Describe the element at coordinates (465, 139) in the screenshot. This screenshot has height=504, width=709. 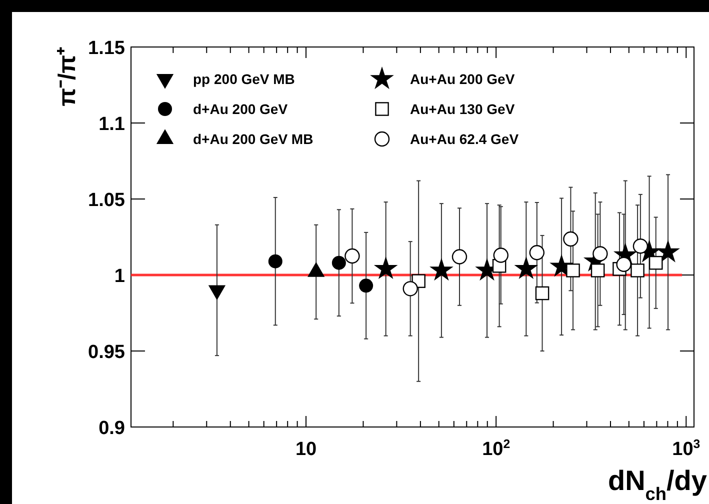
I see `legend-label: Au+Au 62.4 GeV` at that location.